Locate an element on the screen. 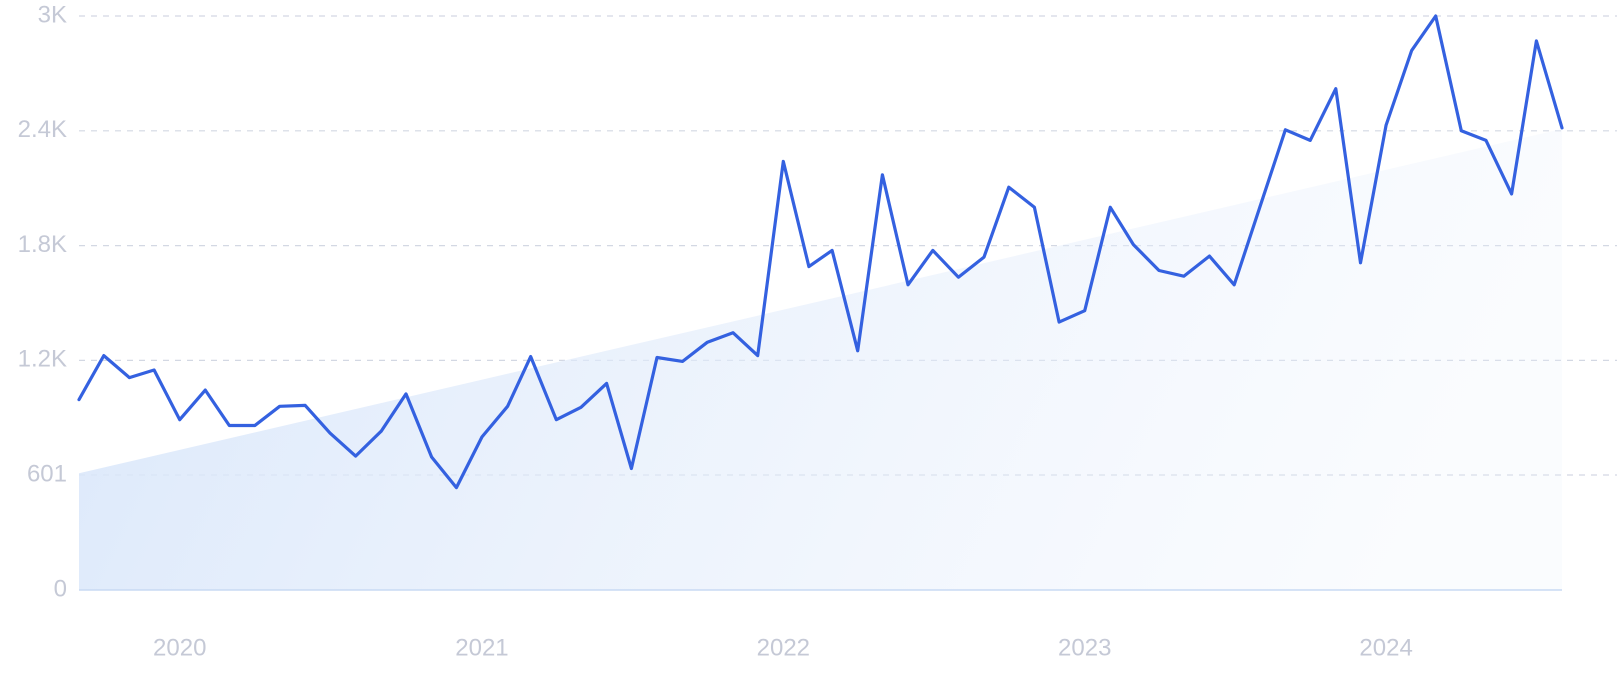  x-tick-label: 2022 is located at coordinates (783, 647).